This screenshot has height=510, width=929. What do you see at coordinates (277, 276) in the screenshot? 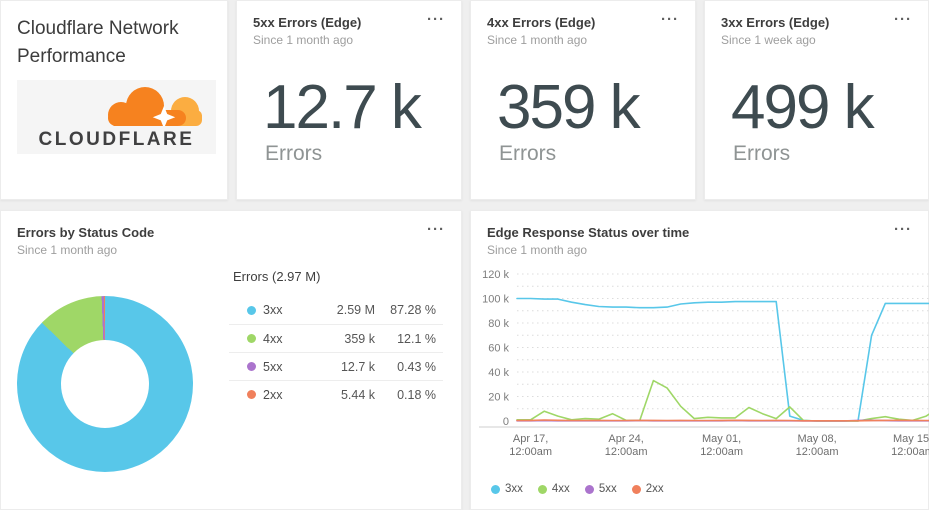
I see `donut-legend-title: Errors (2.97 M)` at bounding box center [277, 276].